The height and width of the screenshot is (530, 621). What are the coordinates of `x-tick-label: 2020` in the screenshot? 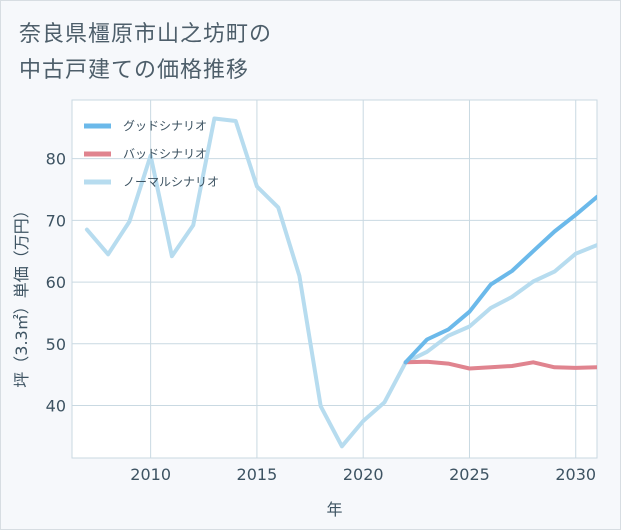 It's located at (363, 474).